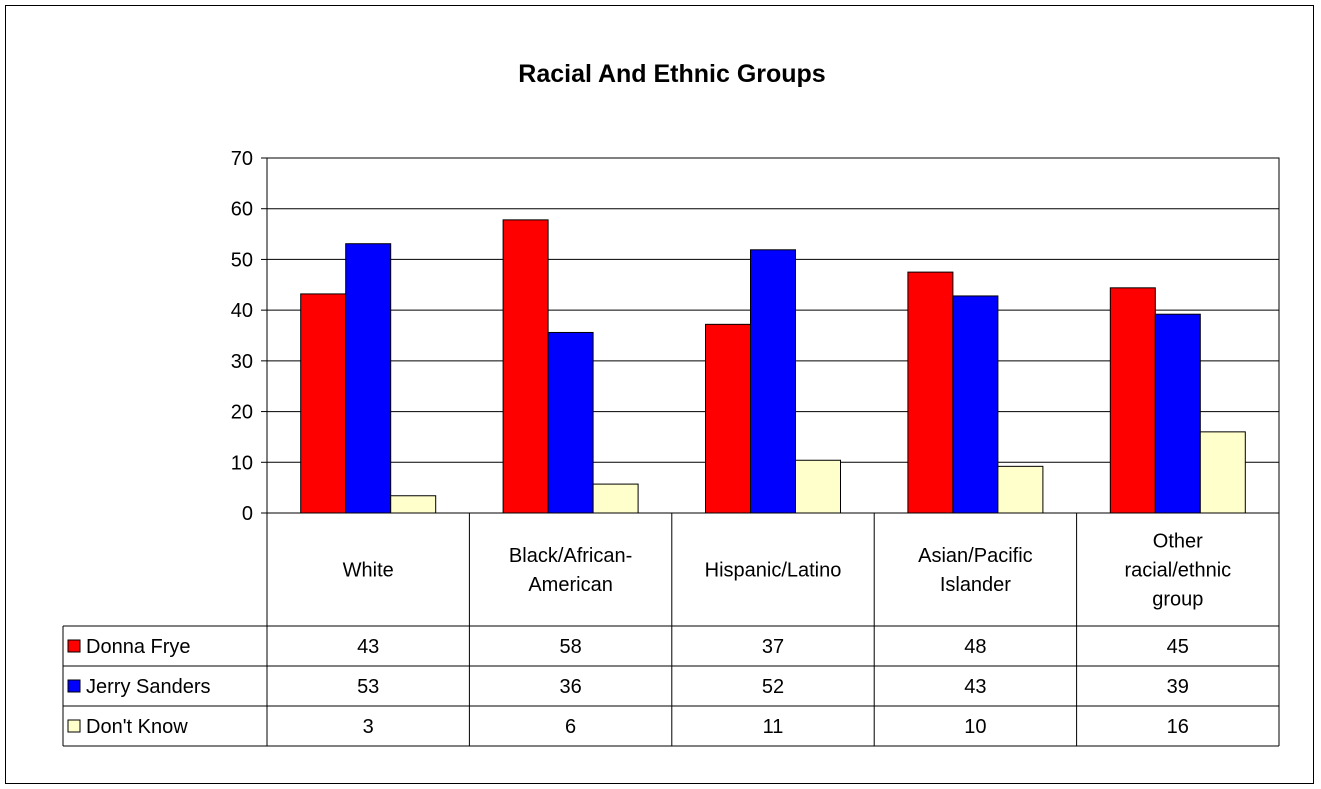  I want to click on table-value: 36, so click(570, 687).